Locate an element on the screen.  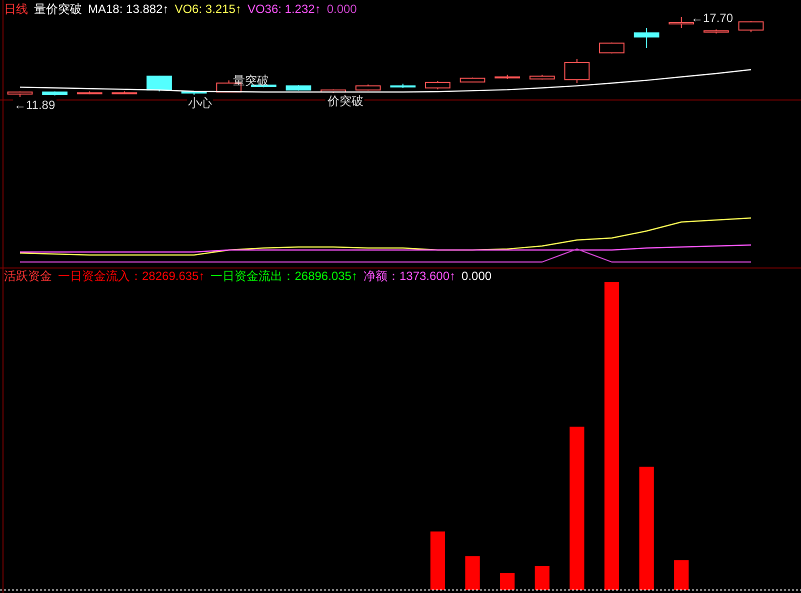
text: MA18: 13.882↑ is located at coordinates (128, 9).